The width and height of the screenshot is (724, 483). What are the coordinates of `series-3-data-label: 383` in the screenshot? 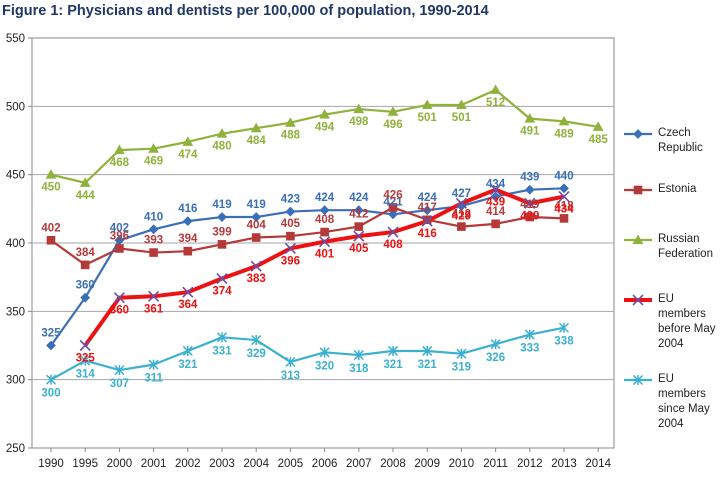 It's located at (256, 279).